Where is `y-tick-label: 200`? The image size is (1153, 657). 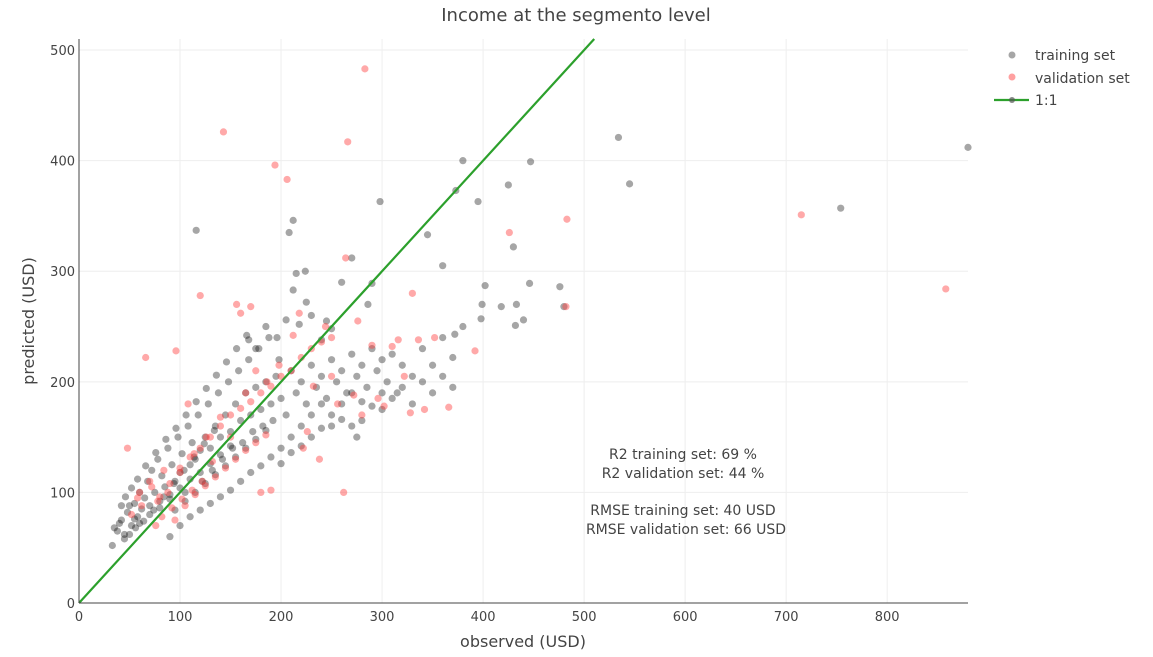
y-tick-label: 200 is located at coordinates (62, 383).